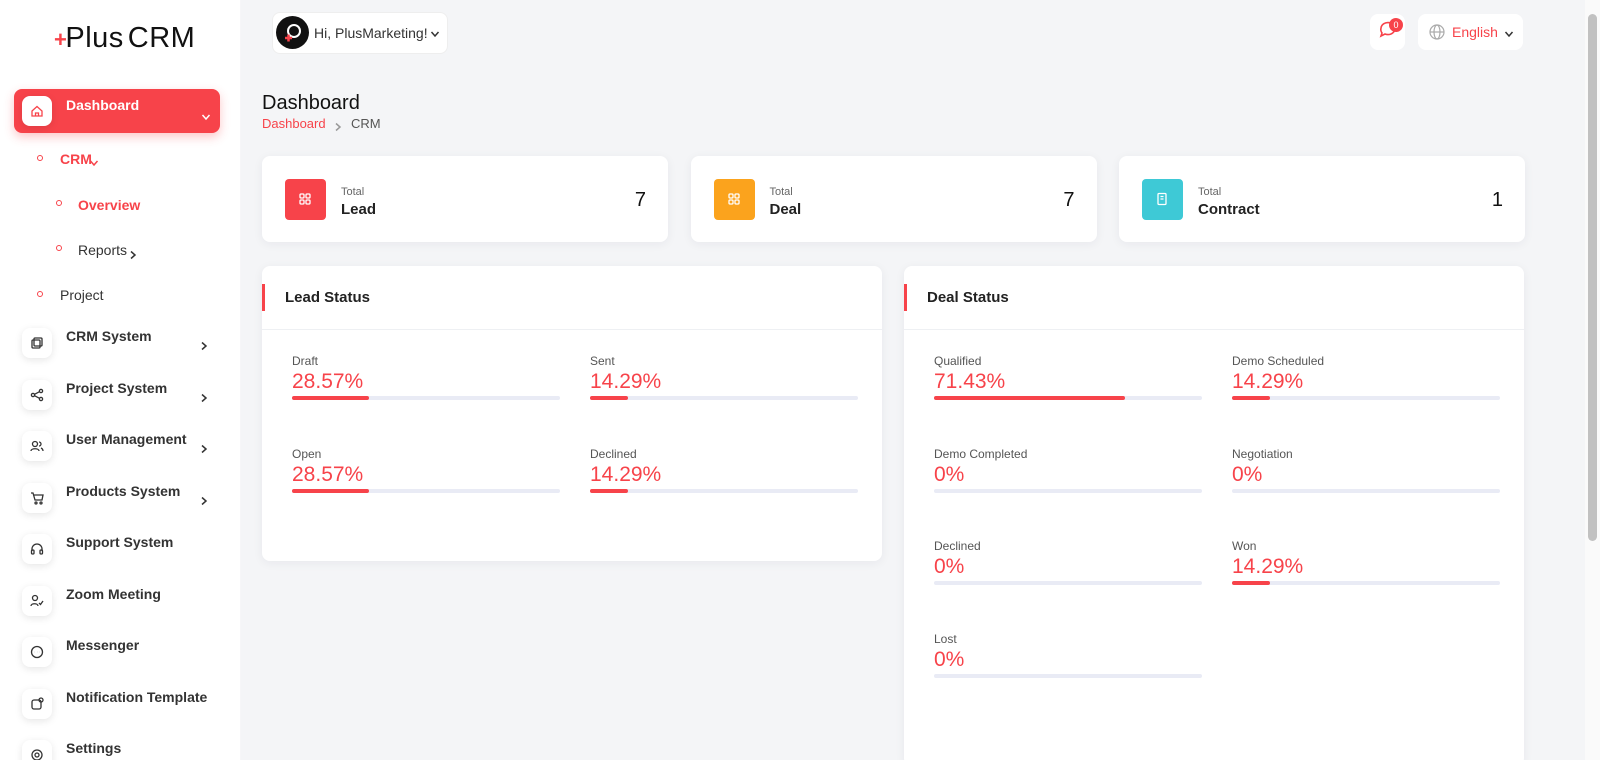 This screenshot has width=1600, height=760. What do you see at coordinates (126, 439) in the screenshot?
I see `menu-item: User Management` at bounding box center [126, 439].